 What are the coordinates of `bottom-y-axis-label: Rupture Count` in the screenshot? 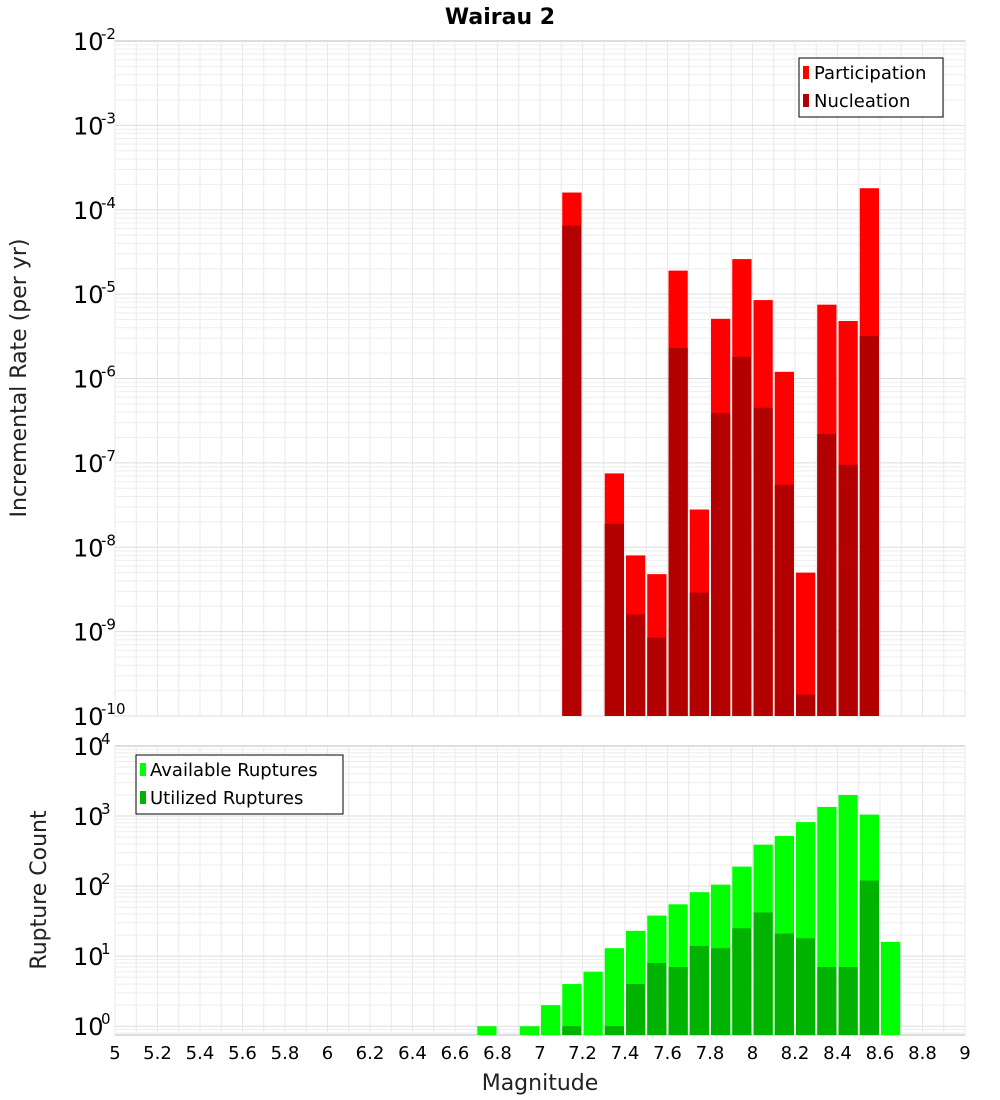 It's located at (39, 890).